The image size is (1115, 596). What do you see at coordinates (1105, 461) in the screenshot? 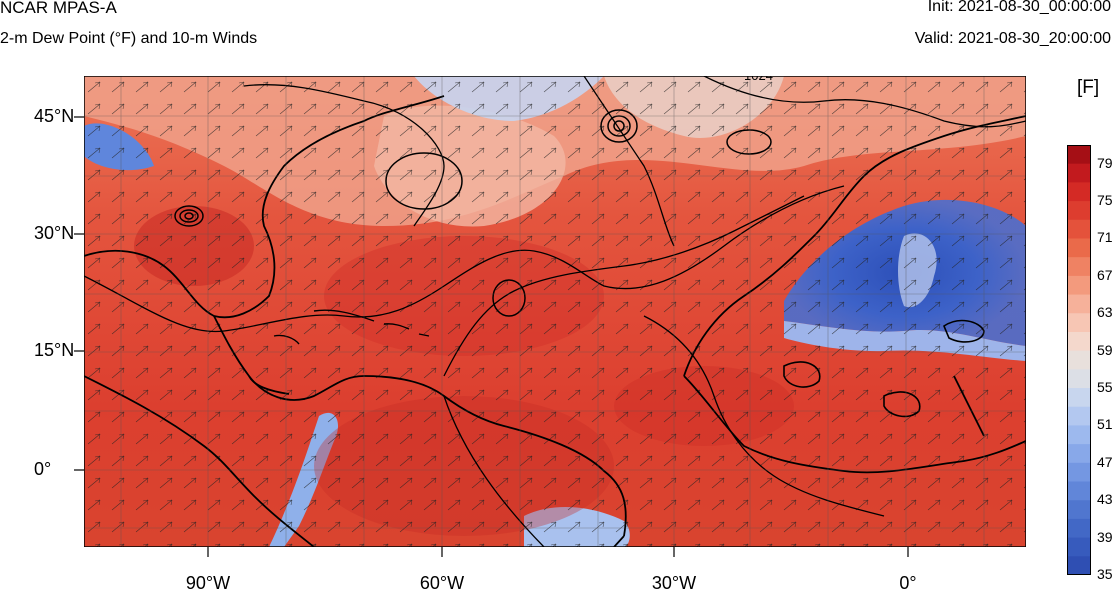
I see `colorbar-label: 47` at bounding box center [1105, 461].